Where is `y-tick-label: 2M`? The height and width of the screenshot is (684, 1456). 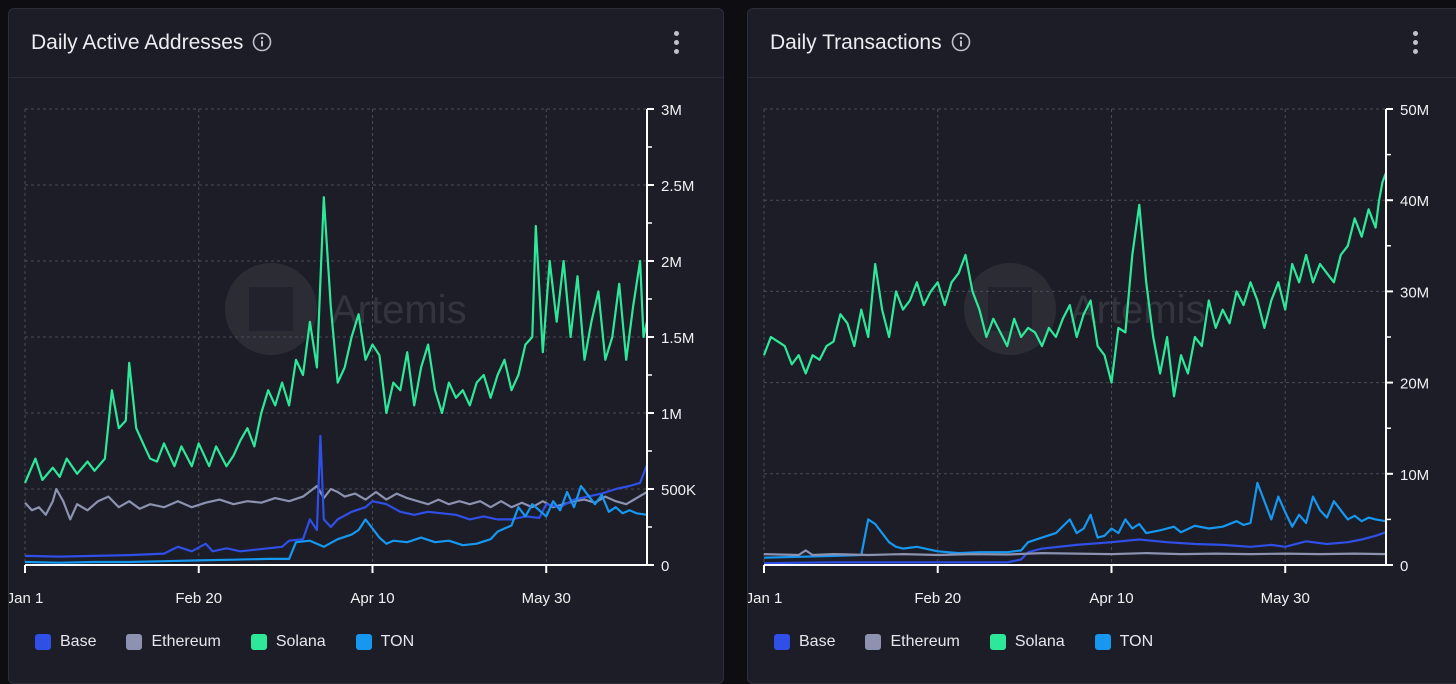
y-tick-label: 2M is located at coordinates (671, 262).